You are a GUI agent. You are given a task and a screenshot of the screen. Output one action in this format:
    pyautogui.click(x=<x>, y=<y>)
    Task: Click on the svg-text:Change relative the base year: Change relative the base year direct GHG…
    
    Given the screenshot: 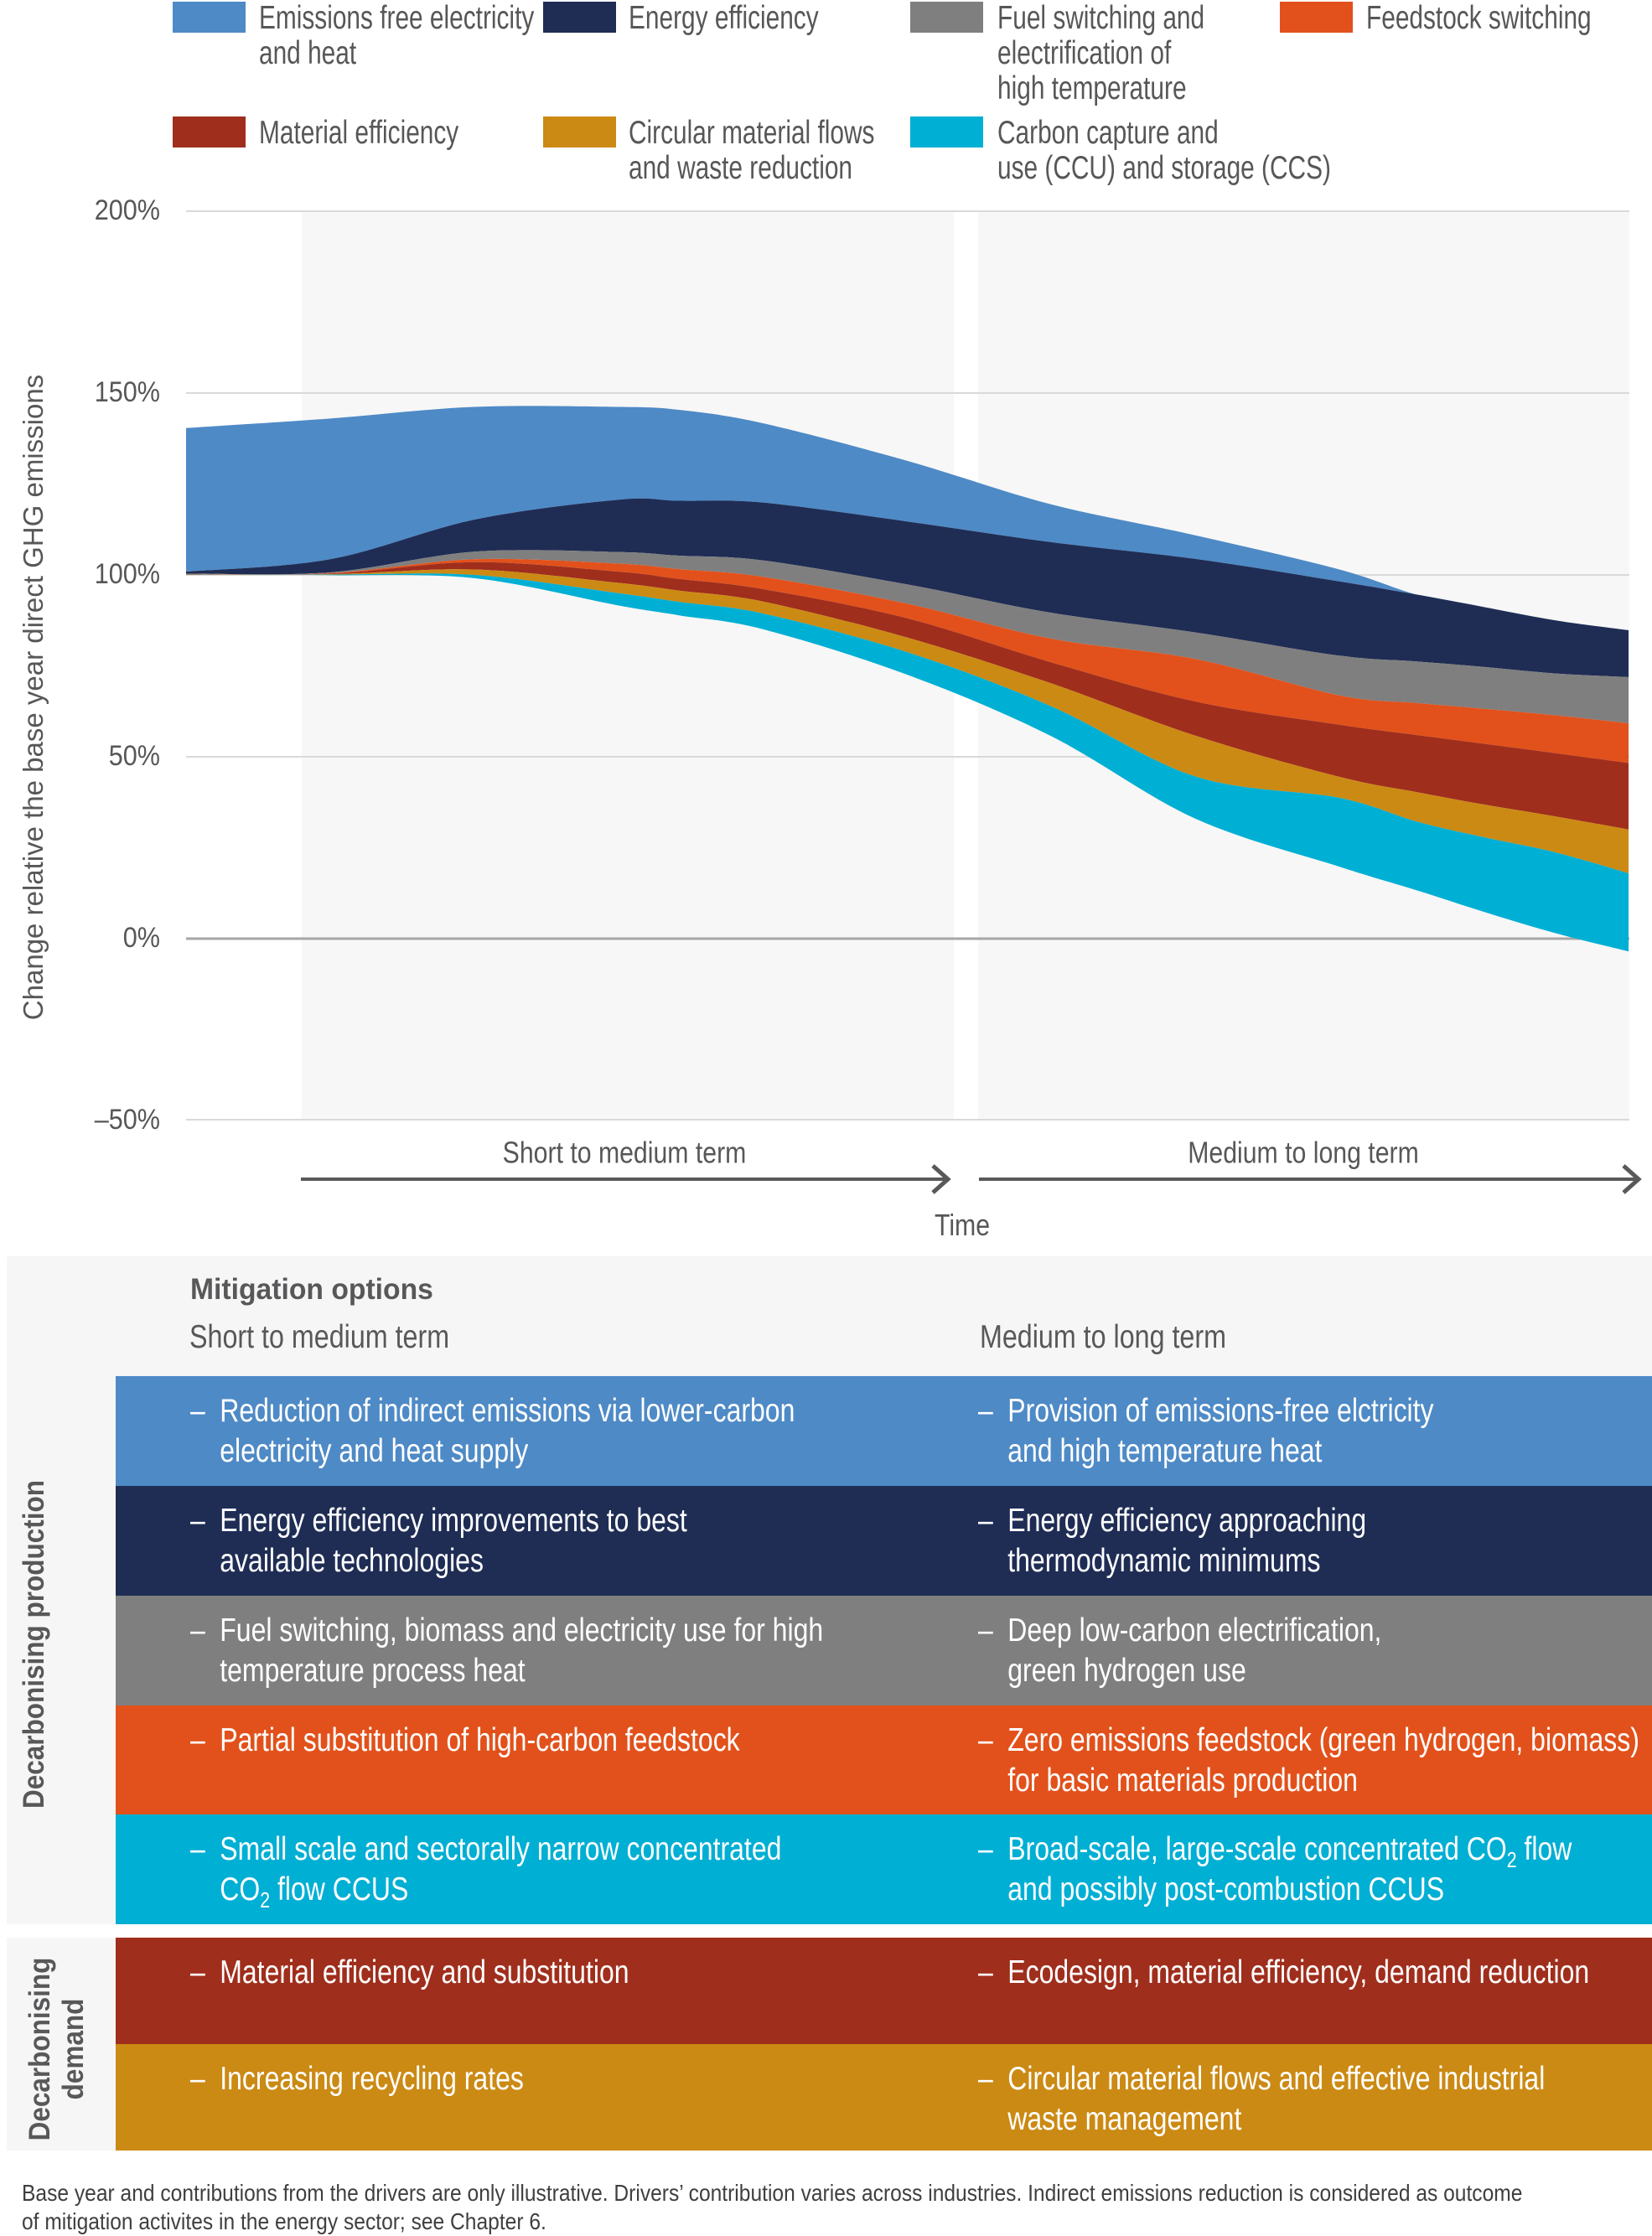 What is the action you would take?
    pyautogui.click(x=33, y=697)
    